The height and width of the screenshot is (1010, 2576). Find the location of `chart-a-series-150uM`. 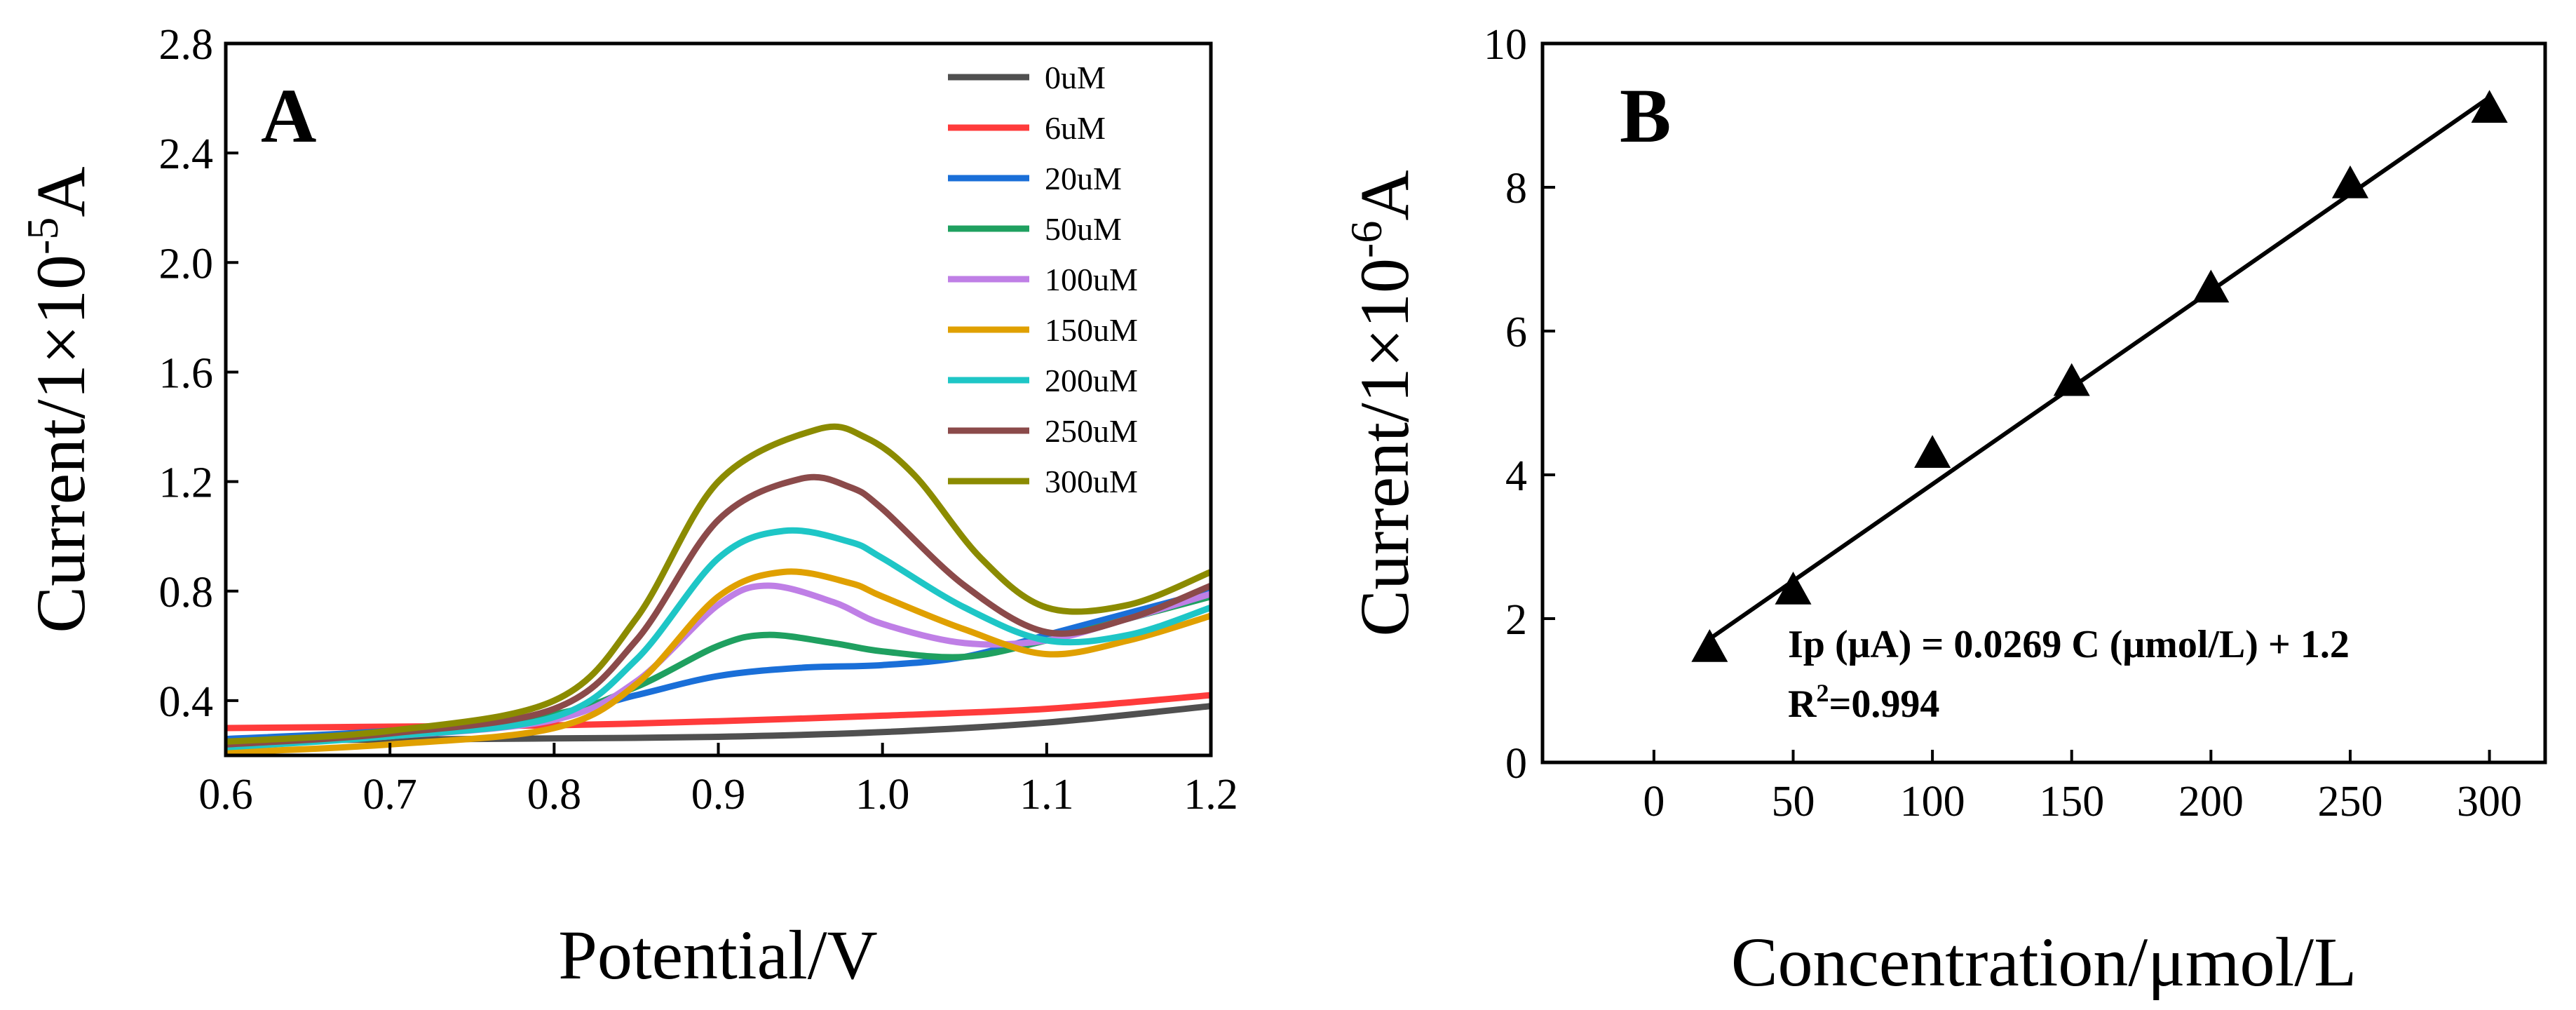

chart-a-series-150uM is located at coordinates (718, 662).